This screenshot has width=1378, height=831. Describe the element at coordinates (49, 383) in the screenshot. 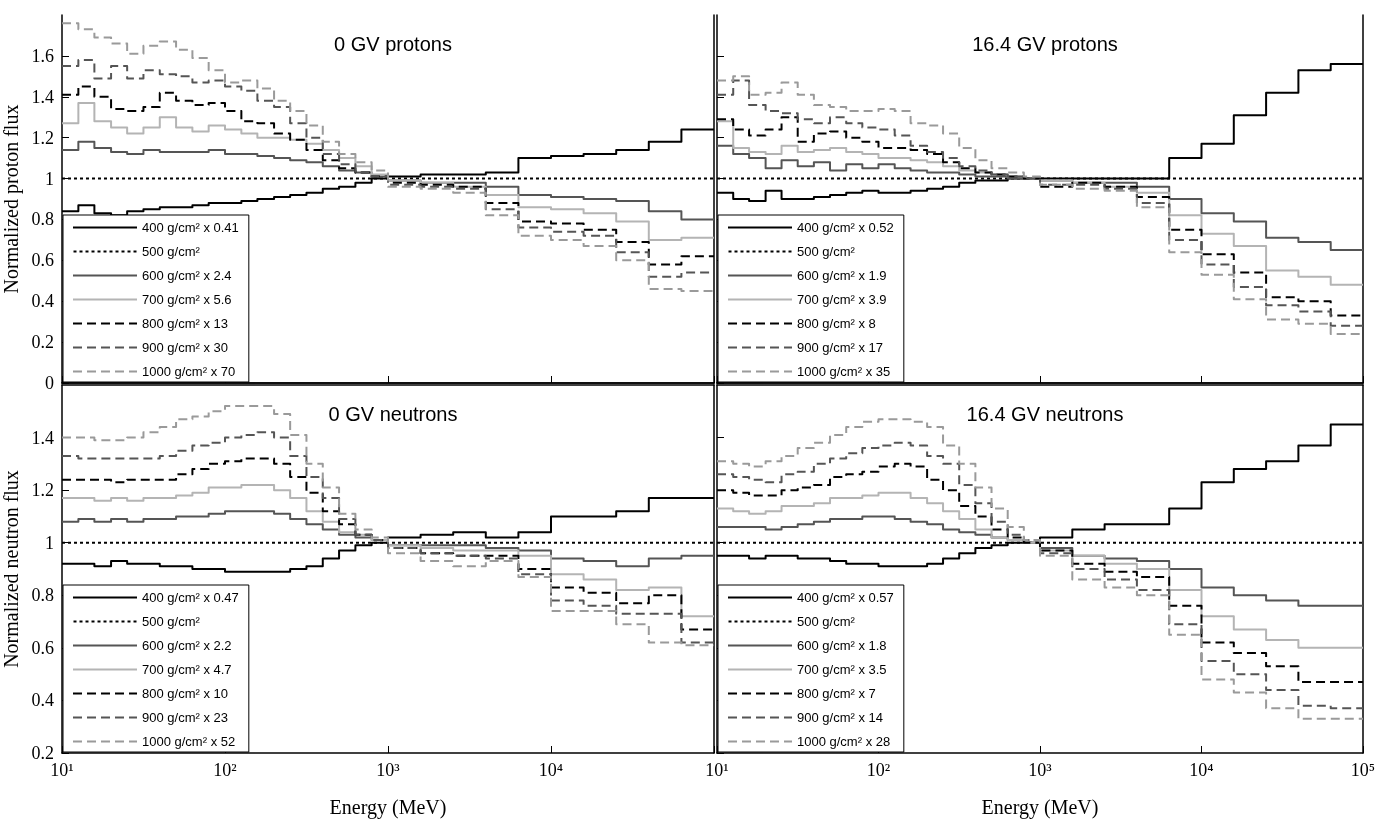

I see `y-tick-label: 0` at that location.